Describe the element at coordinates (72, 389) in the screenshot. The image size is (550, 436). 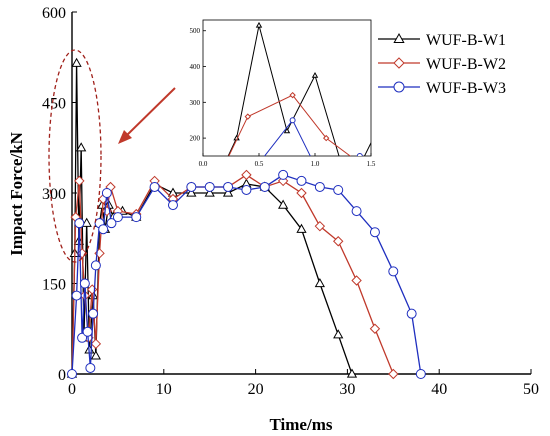
I see `x-tick-label: 0` at that location.